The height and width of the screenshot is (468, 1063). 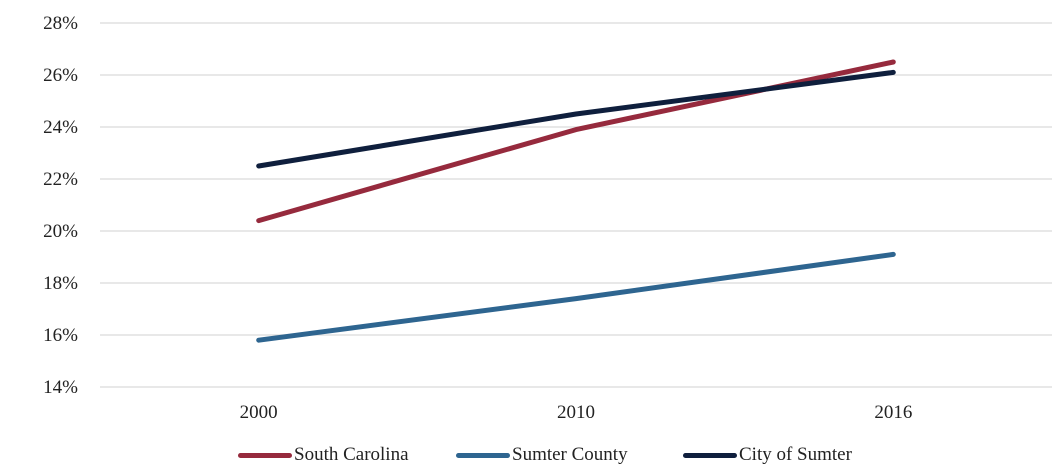 I want to click on legend-label-city-of-sumter: City of Sumter, so click(x=795, y=454).